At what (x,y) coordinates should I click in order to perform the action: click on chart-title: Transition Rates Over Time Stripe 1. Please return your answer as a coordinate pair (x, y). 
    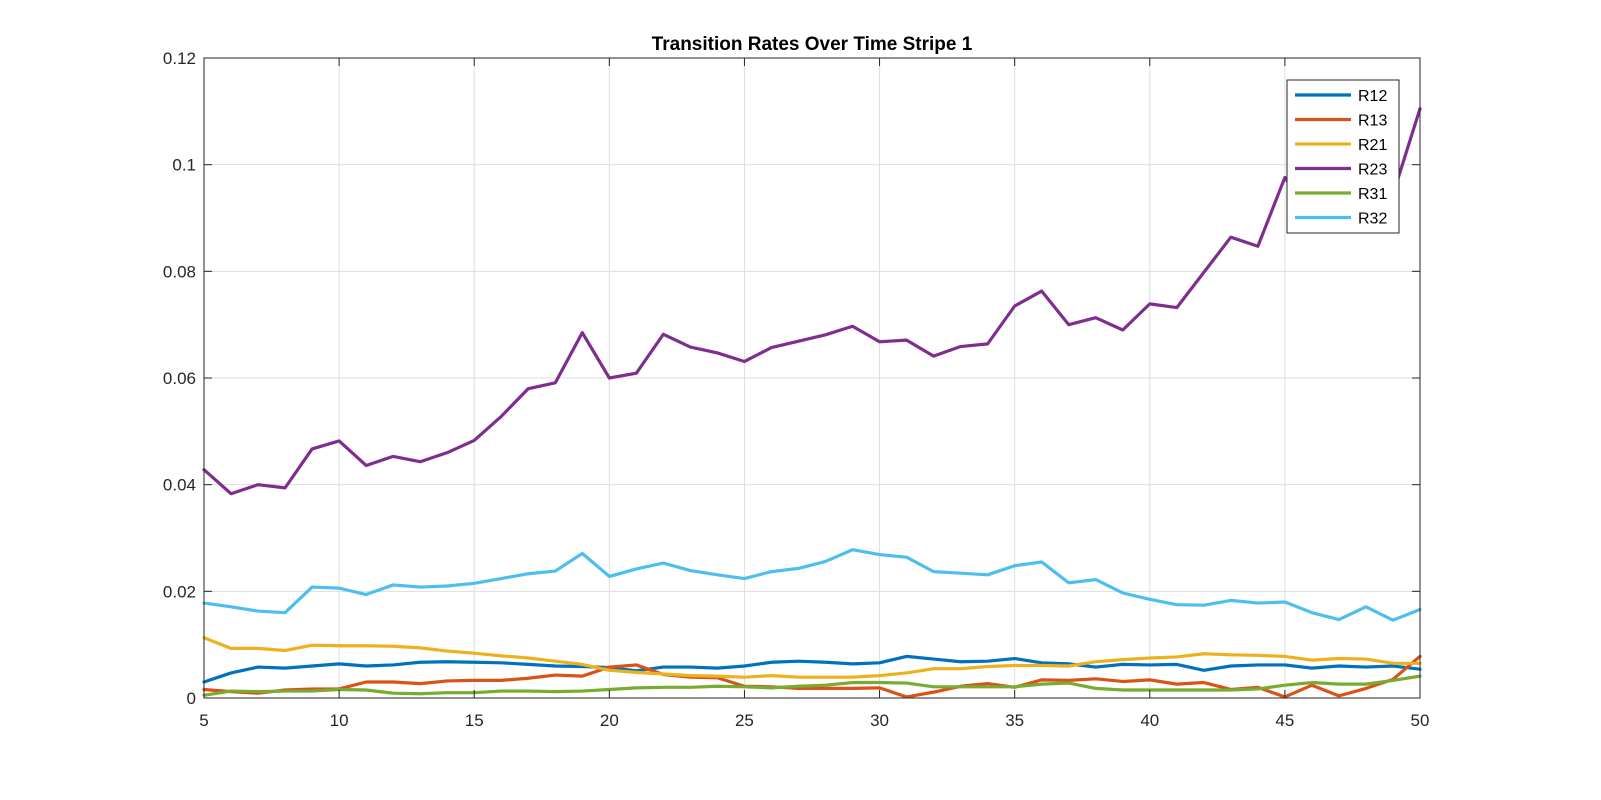
    Looking at the image, I should click on (812, 44).